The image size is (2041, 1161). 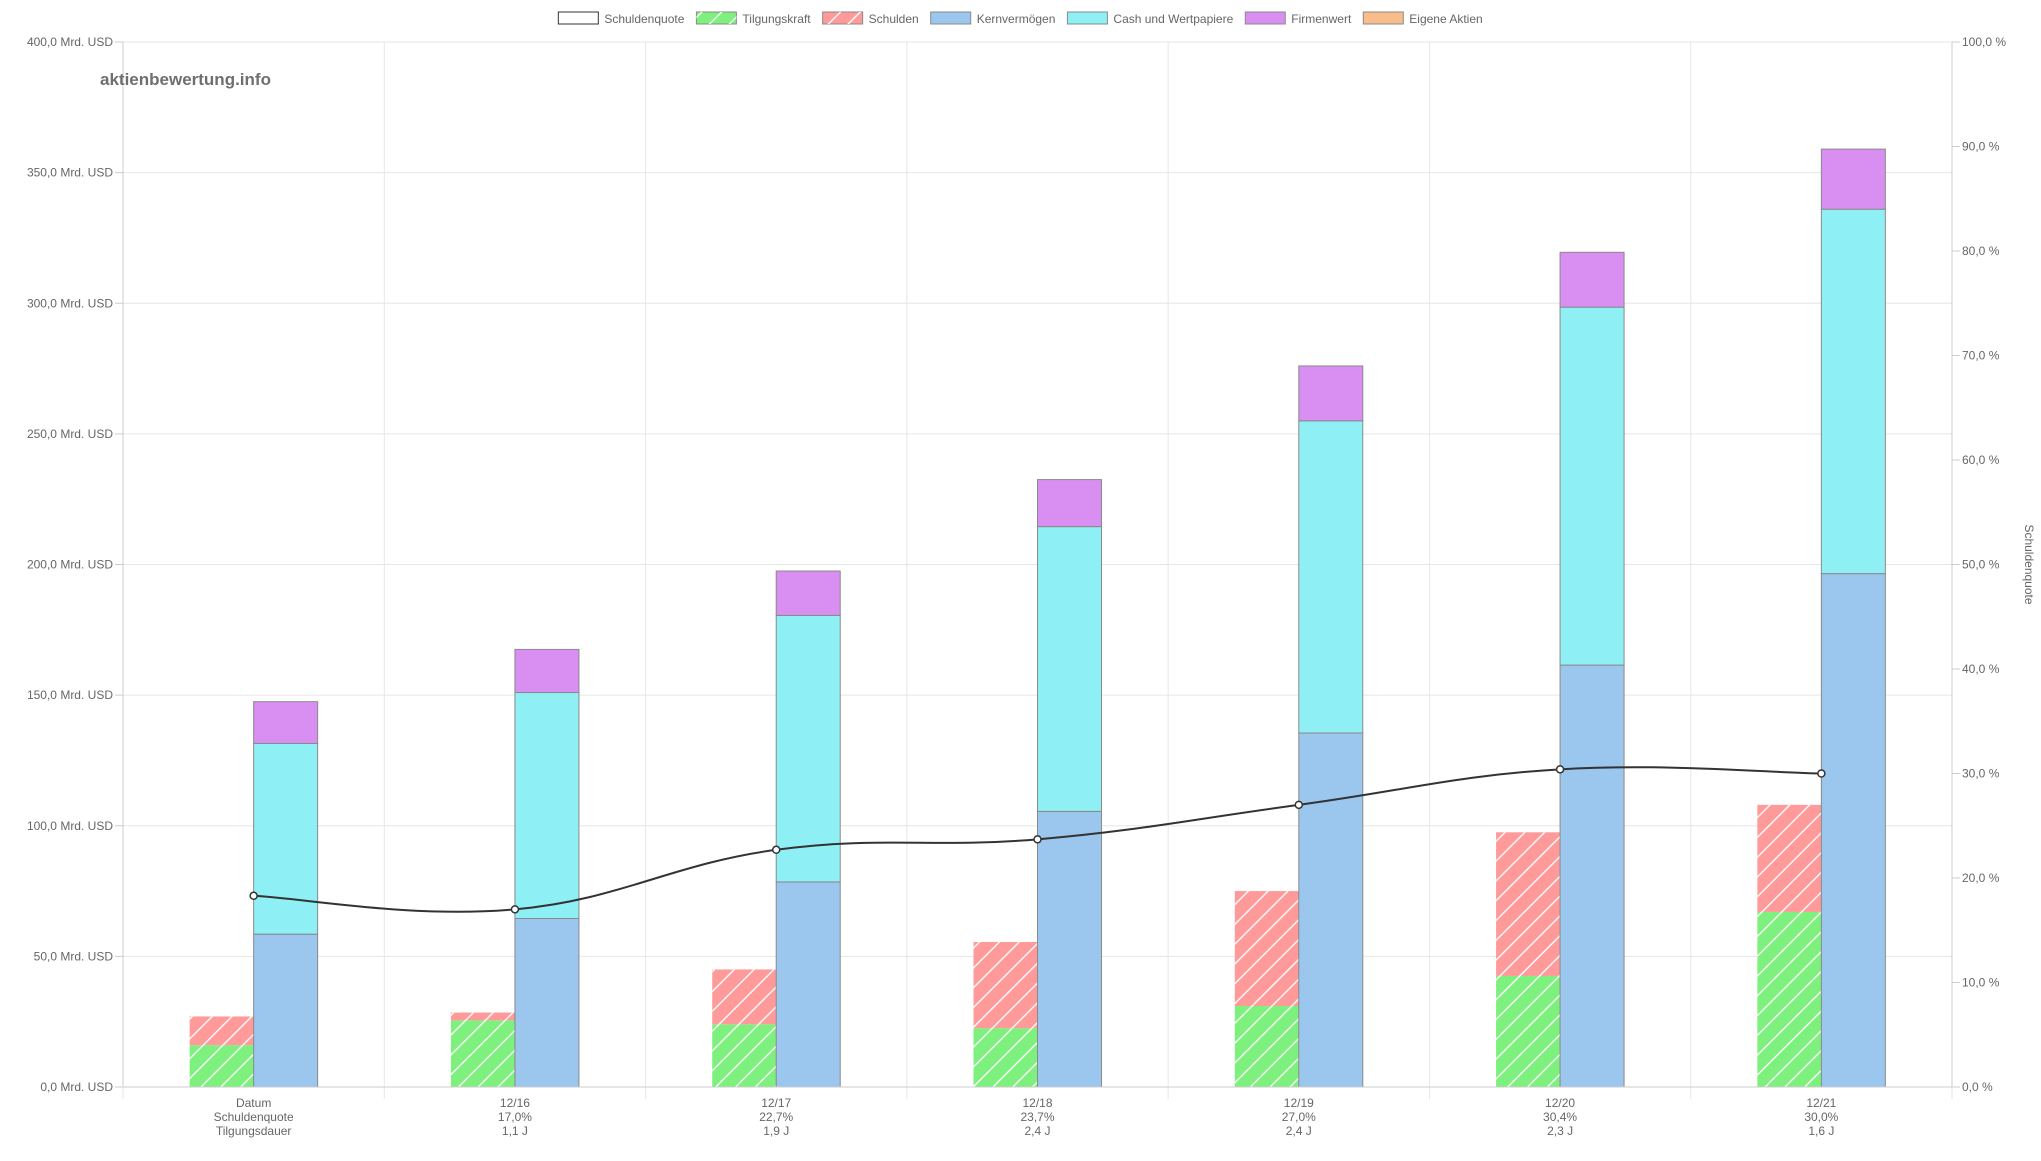 I want to click on legend-item-schulden: Schulden, so click(x=870, y=18).